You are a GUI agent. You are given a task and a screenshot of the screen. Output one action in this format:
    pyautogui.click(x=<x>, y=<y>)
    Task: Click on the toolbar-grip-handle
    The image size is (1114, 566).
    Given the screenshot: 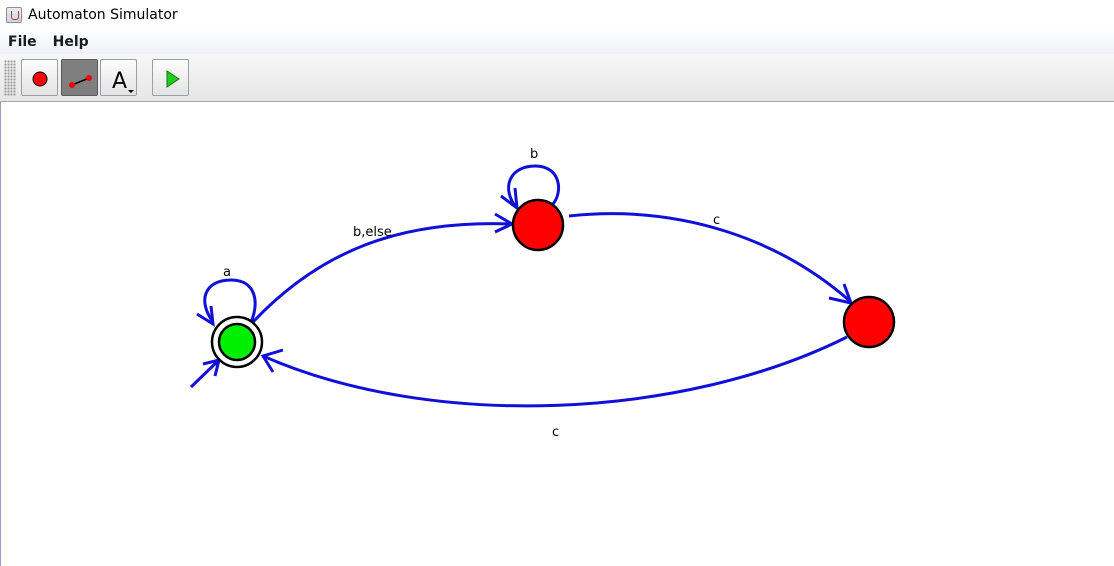 What is the action you would take?
    pyautogui.click(x=10, y=78)
    